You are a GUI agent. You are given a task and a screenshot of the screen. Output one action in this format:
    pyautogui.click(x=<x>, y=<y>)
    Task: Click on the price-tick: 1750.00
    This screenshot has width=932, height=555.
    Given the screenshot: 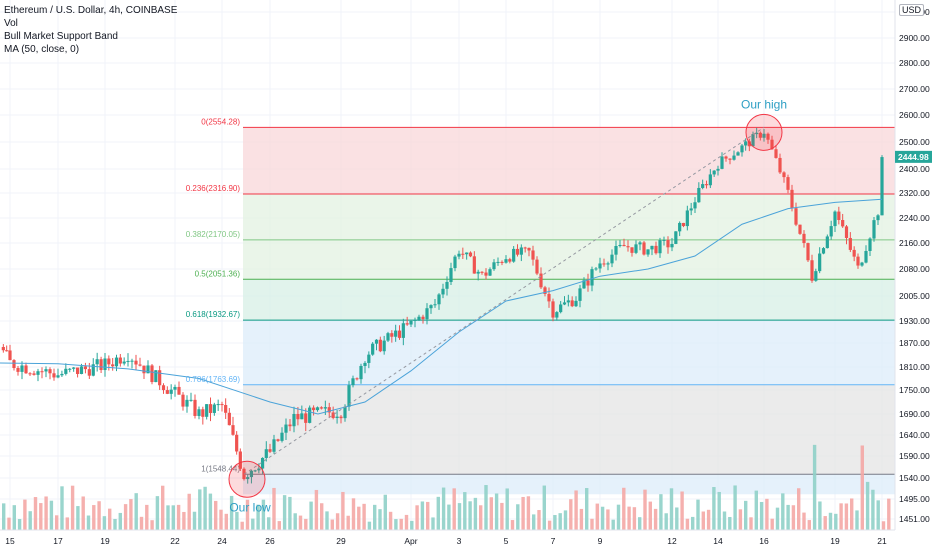 What is the action you would take?
    pyautogui.click(x=914, y=390)
    